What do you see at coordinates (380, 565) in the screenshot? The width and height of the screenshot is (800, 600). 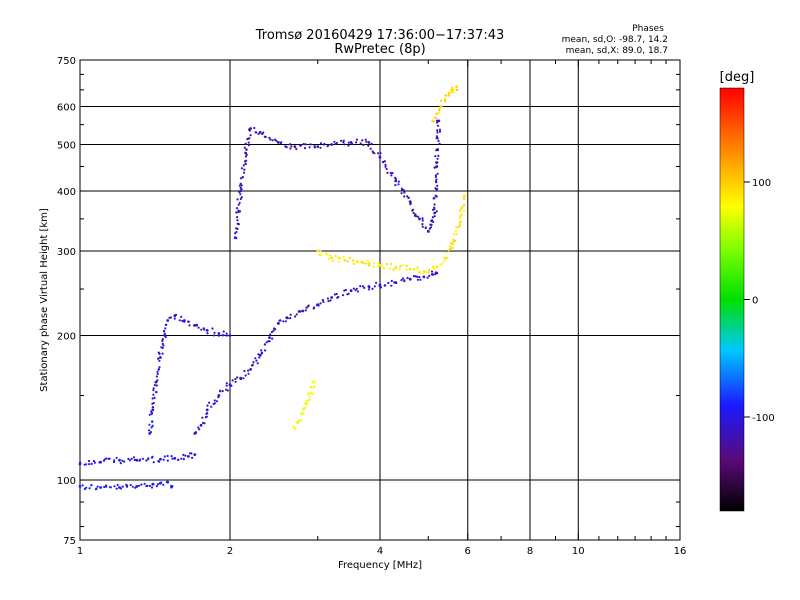 I see `x-axis-label: Frequency [MHz]` at bounding box center [380, 565].